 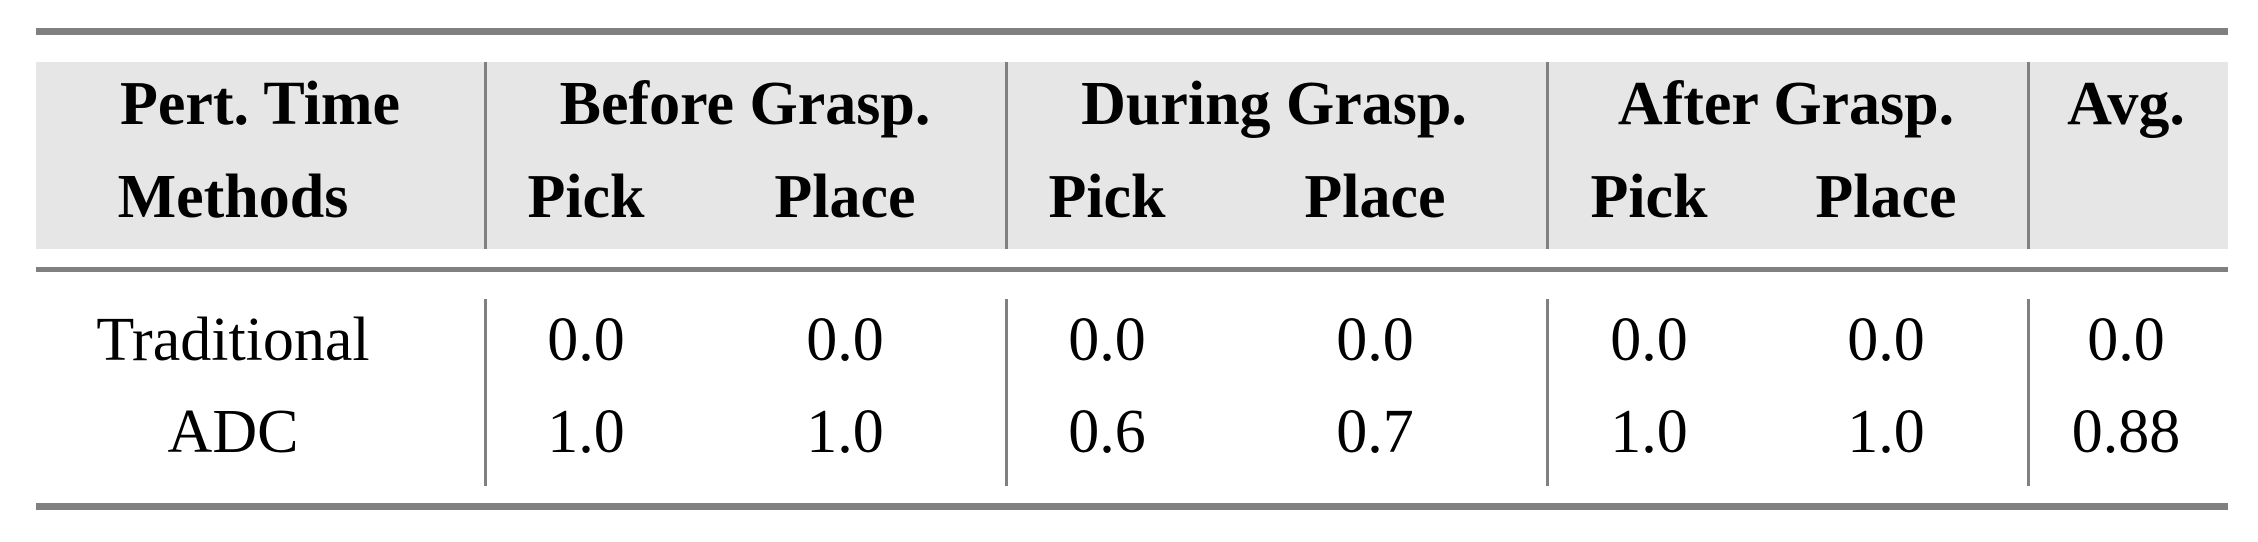 I want to click on header-pert-time: Pert. Time, so click(x=260, y=104).